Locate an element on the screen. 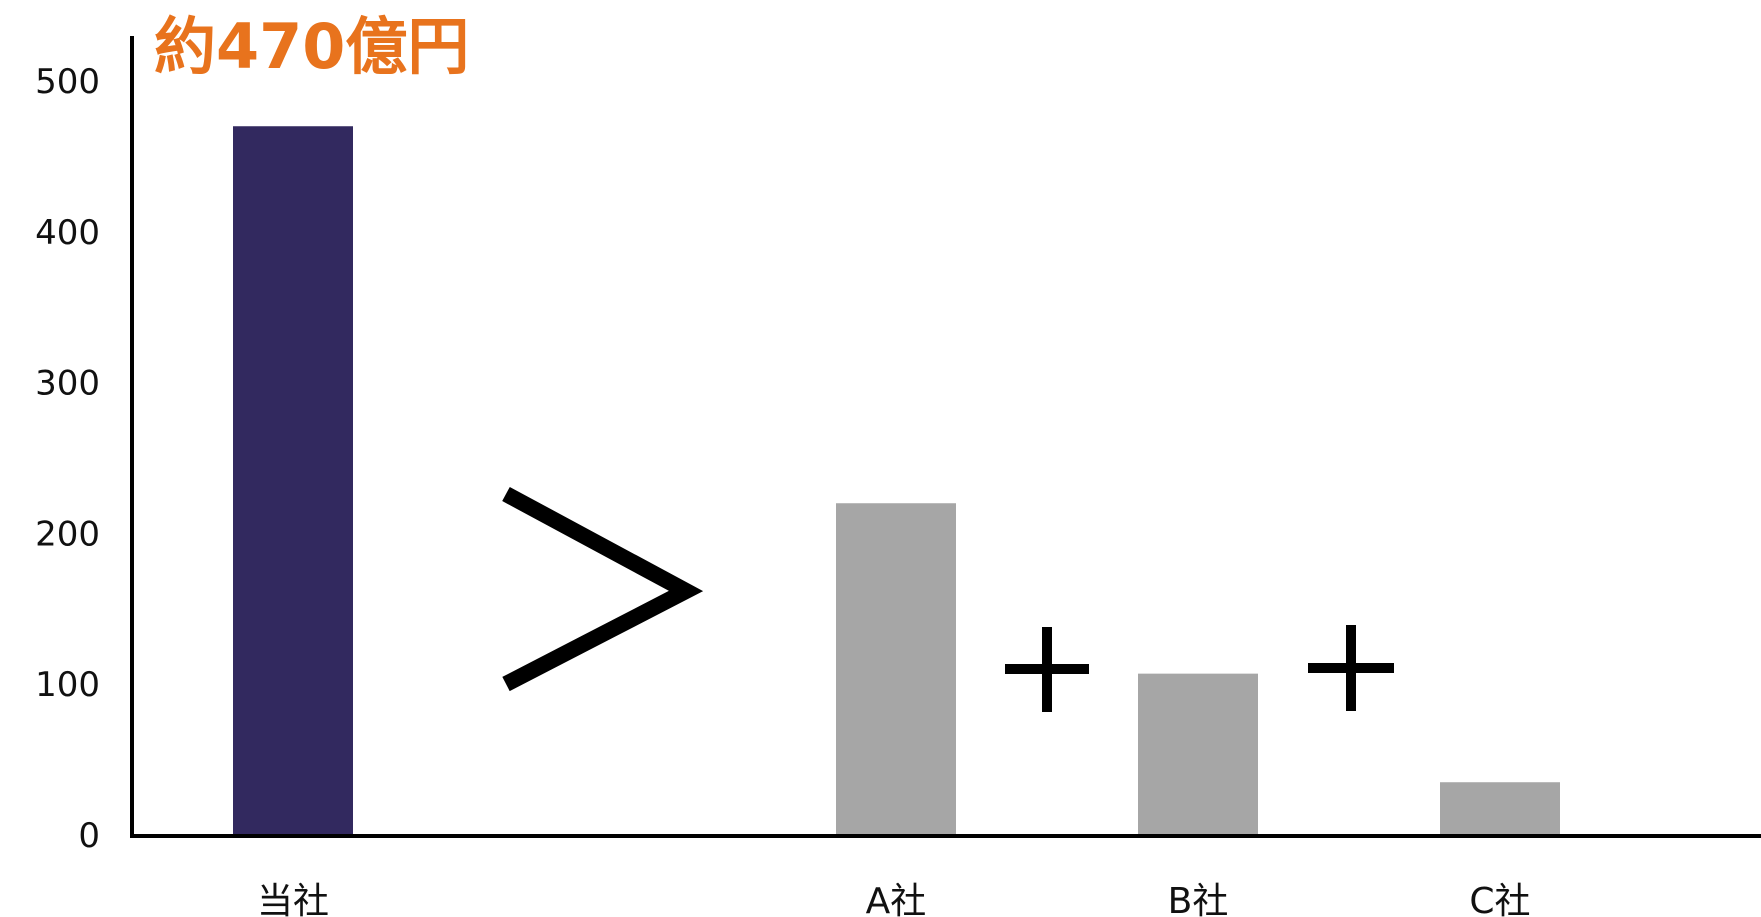 This screenshot has height=917, width=1761. category-label: 当社 is located at coordinates (293, 899).